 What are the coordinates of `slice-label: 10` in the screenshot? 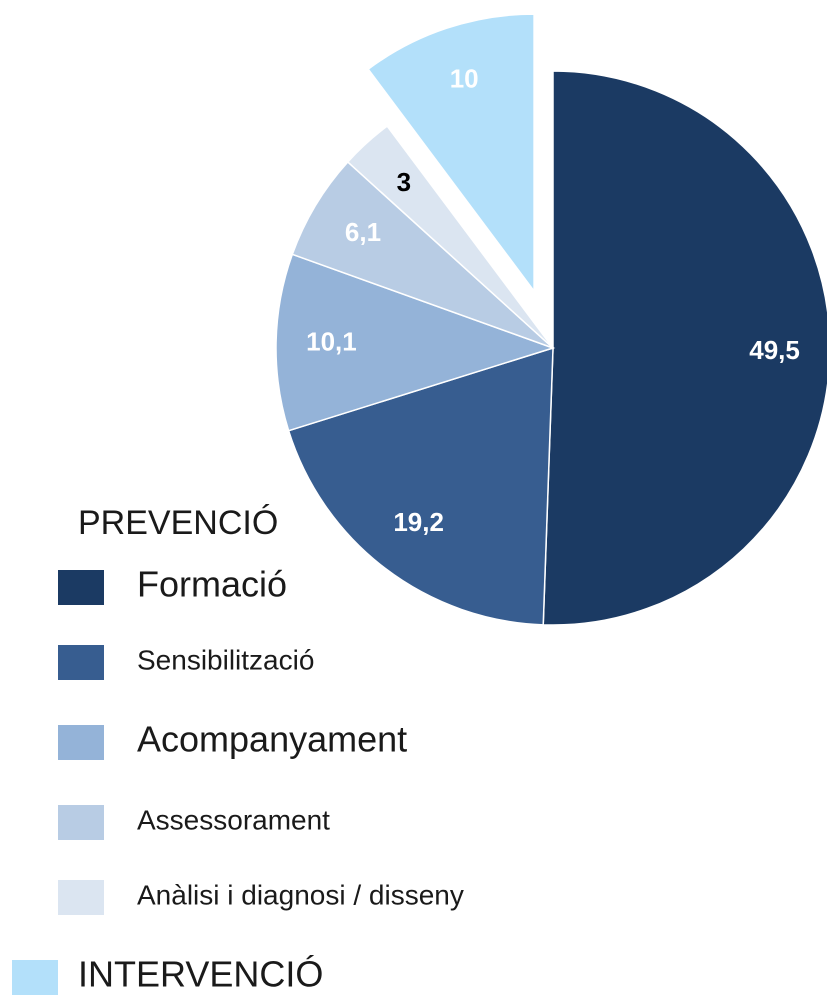 It's located at (464, 79).